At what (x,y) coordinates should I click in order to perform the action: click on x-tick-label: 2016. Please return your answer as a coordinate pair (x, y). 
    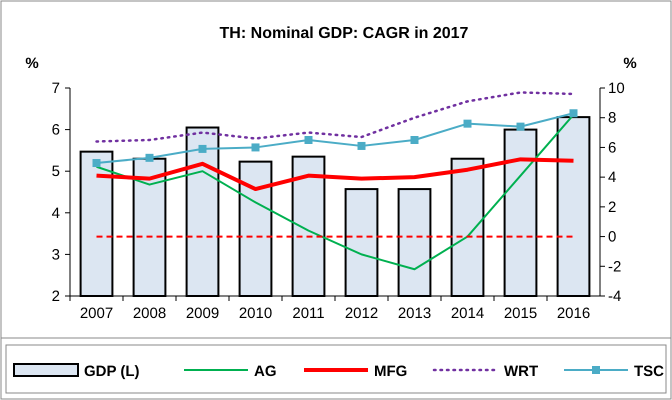
    Looking at the image, I should click on (573, 313).